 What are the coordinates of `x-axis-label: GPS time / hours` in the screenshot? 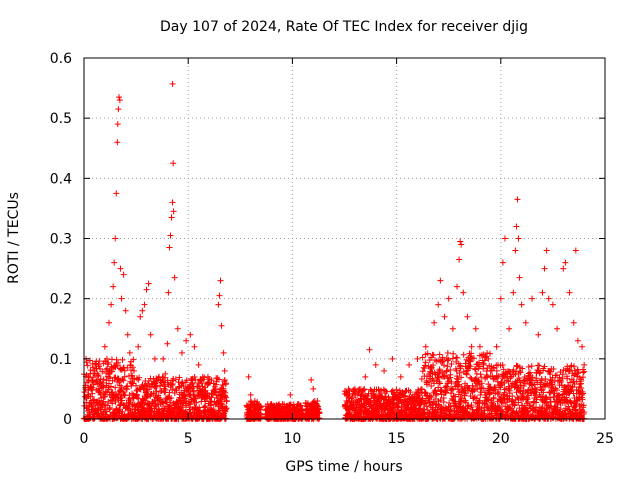 It's located at (343, 467).